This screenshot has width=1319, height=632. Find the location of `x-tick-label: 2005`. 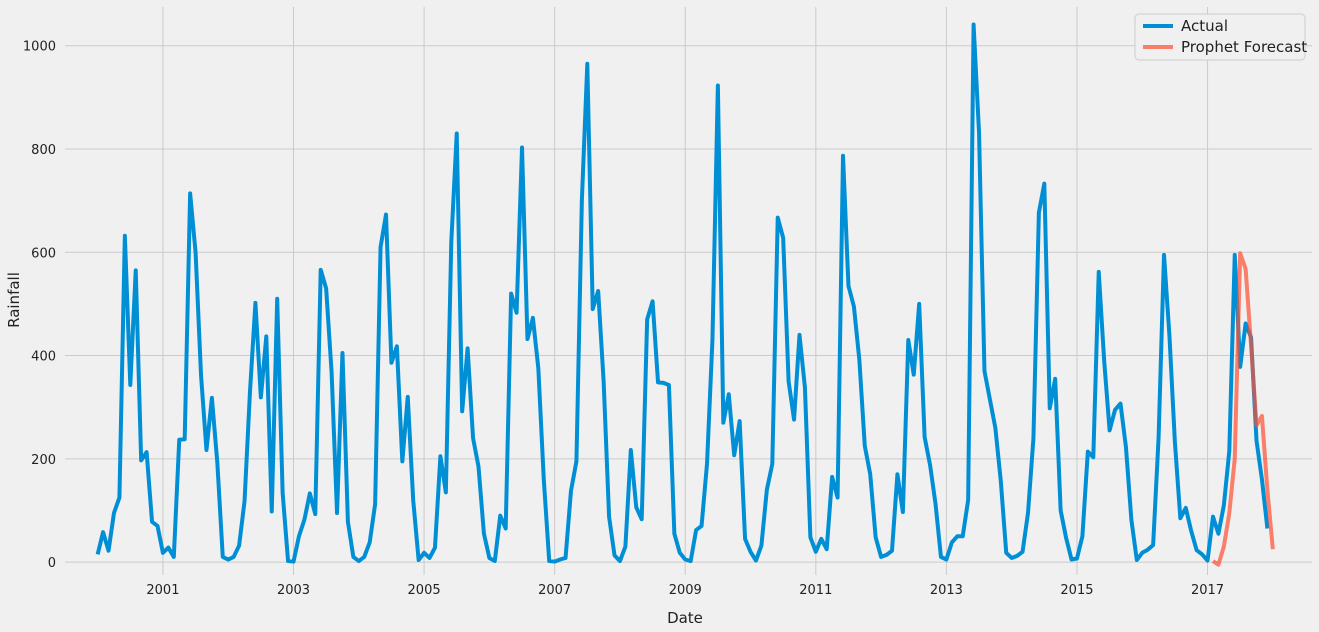

x-tick-label: 2005 is located at coordinates (424, 590).